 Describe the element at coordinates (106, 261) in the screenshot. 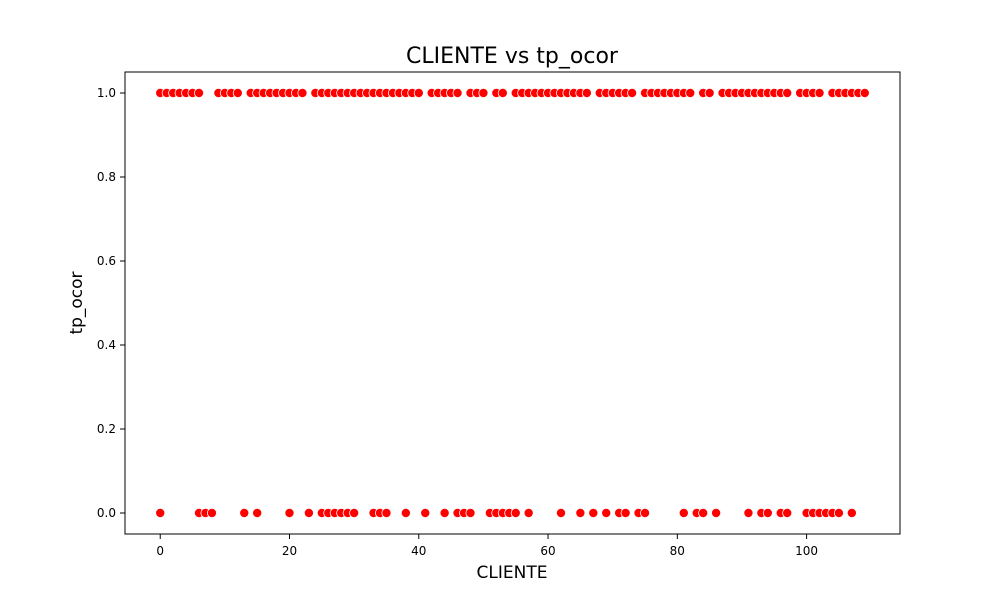

I see `y-tick-label: 0.6` at that location.